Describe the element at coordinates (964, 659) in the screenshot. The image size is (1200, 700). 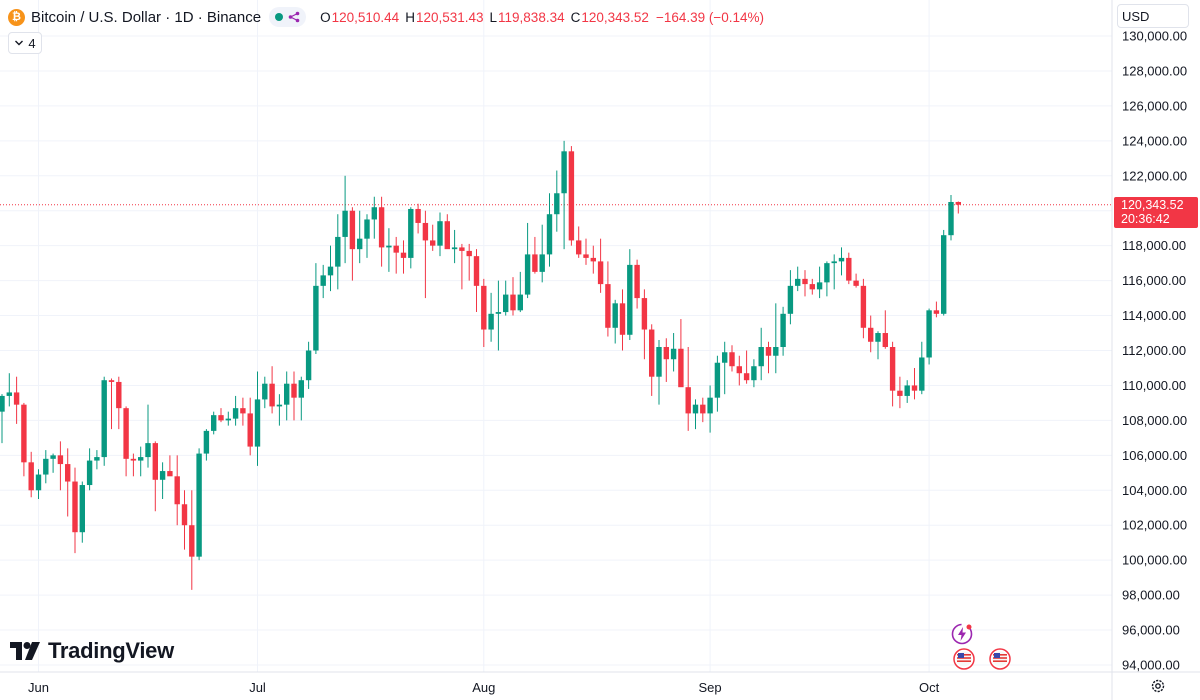
I see `us-flag-event-icon` at that location.